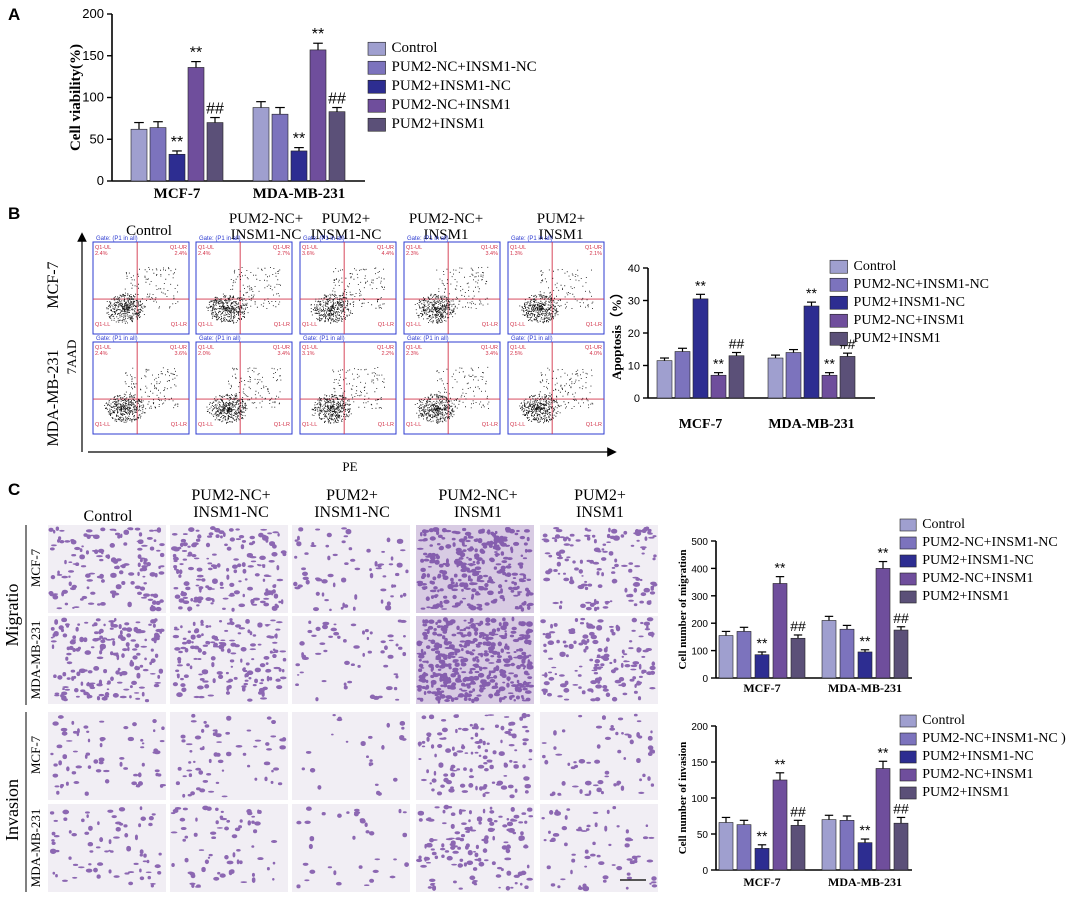 The width and height of the screenshot is (1084, 899). Describe the element at coordinates (230, 495) in the screenshot. I see `condition-header-line: PUM2-NC+` at that location.